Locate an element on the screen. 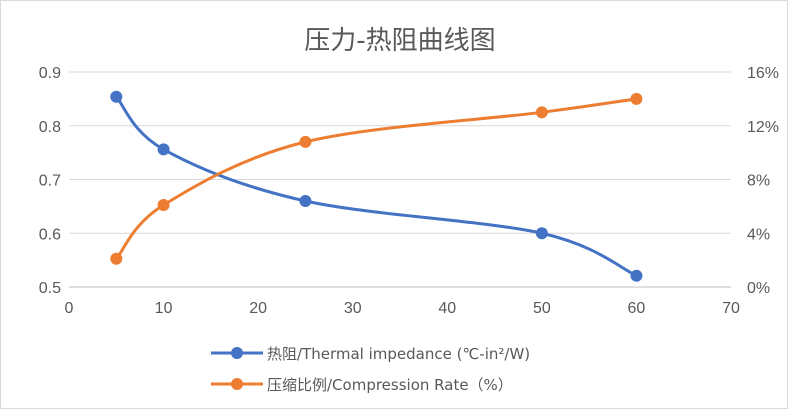 This screenshot has width=789, height=410. x-tick-label: 20 is located at coordinates (258, 308).